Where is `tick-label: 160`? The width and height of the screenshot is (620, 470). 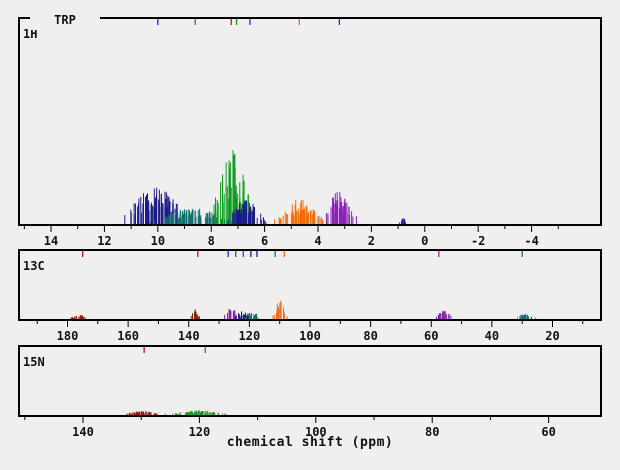
tick-label: 160 is located at coordinates (128, 336).